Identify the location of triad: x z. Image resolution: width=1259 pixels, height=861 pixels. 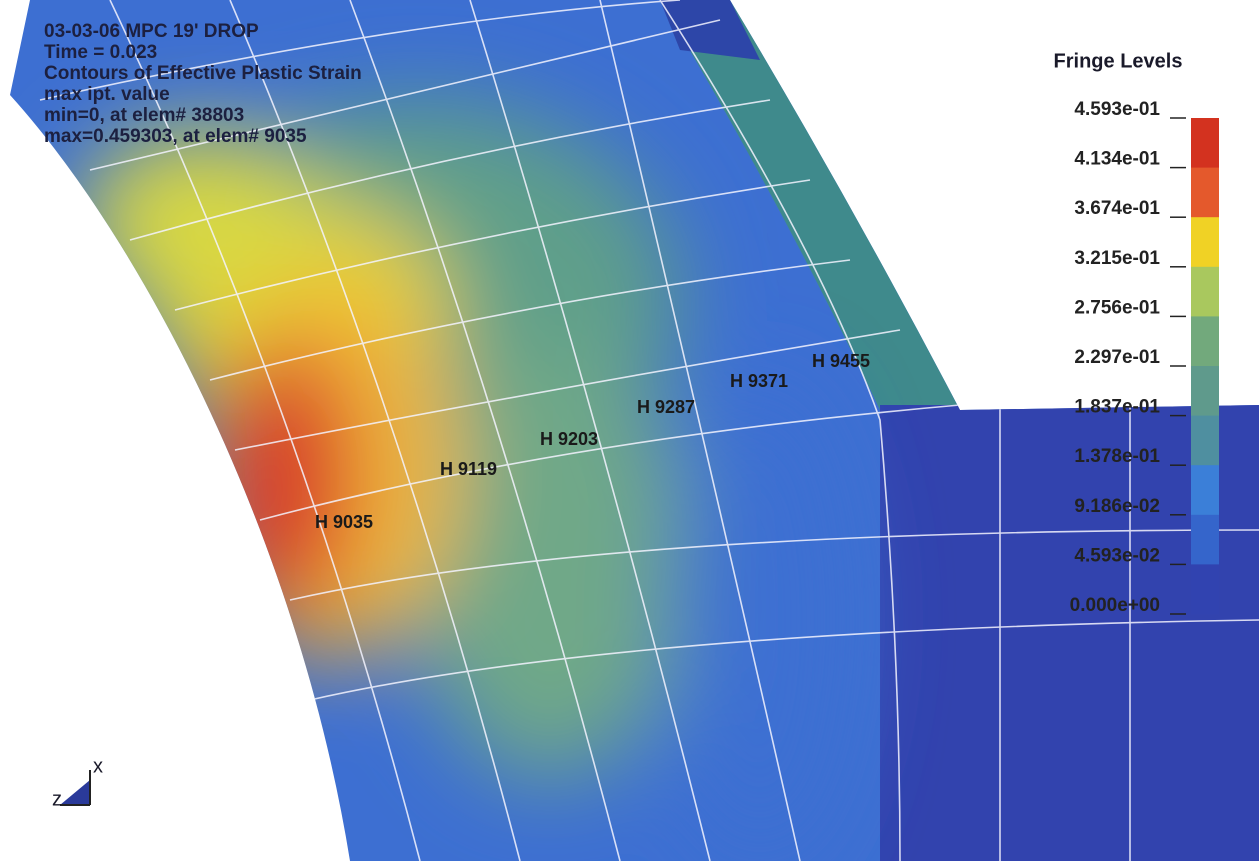
(77, 782).